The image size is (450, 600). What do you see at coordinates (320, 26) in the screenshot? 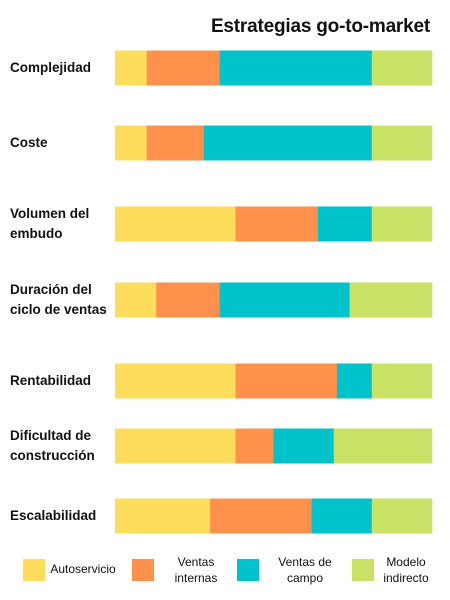
I see `chart-title: Estrategias go-to-market` at bounding box center [320, 26].